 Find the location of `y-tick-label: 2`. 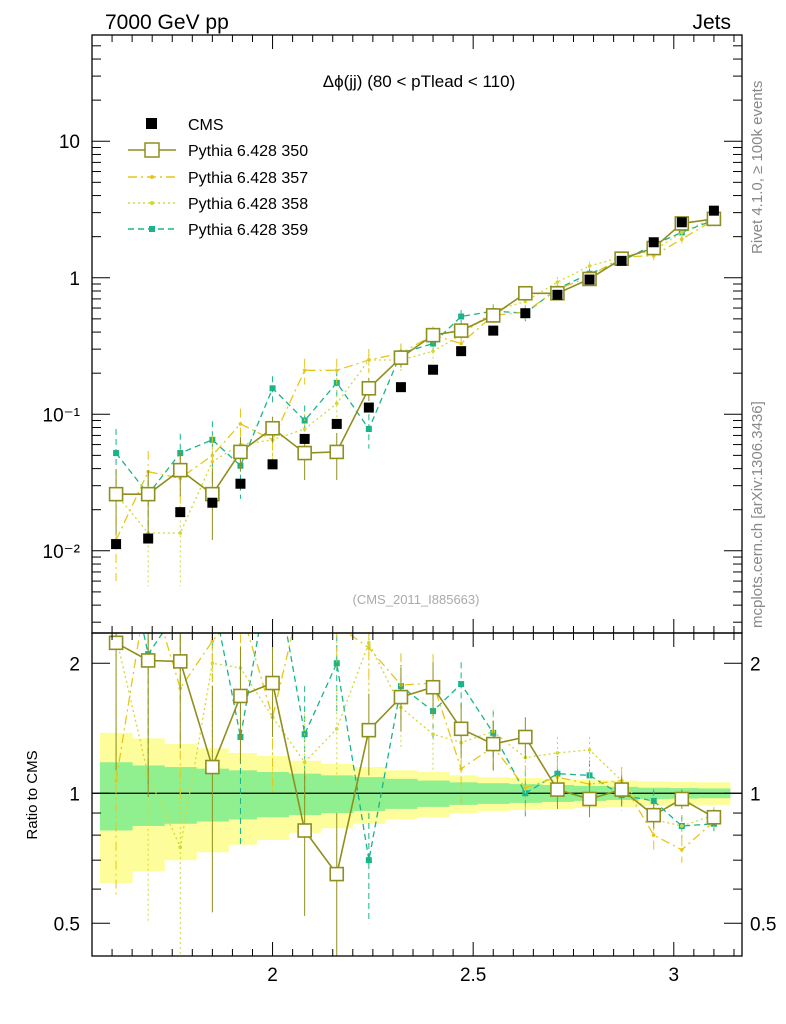

y-tick-label: 2 is located at coordinates (74, 664).